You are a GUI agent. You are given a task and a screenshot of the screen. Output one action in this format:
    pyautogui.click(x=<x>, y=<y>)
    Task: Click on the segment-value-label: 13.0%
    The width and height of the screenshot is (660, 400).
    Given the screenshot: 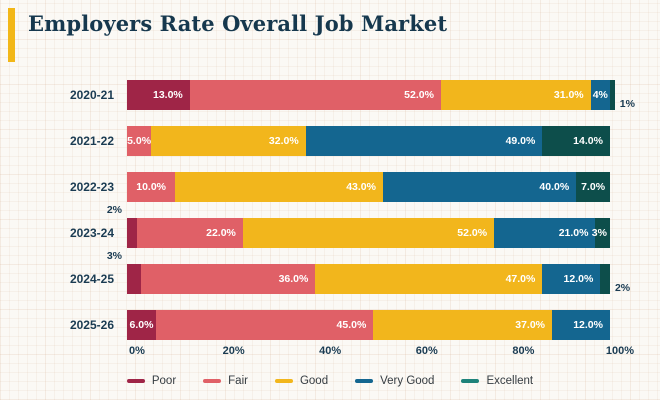 What is the action you would take?
    pyautogui.click(x=168, y=95)
    